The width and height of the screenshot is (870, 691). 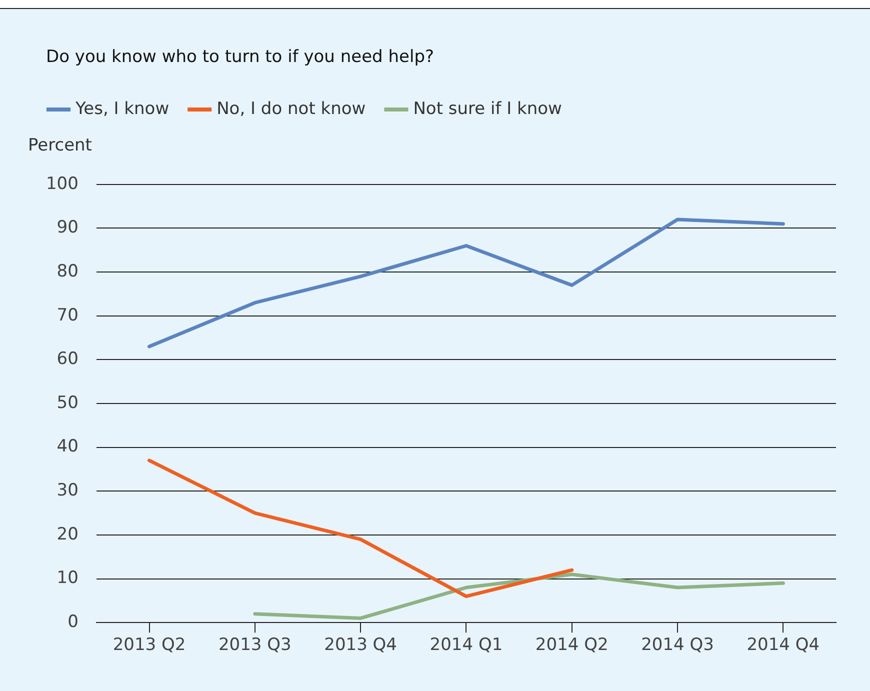 What do you see at coordinates (67, 228) in the screenshot?
I see `y-tick-label: 90` at bounding box center [67, 228].